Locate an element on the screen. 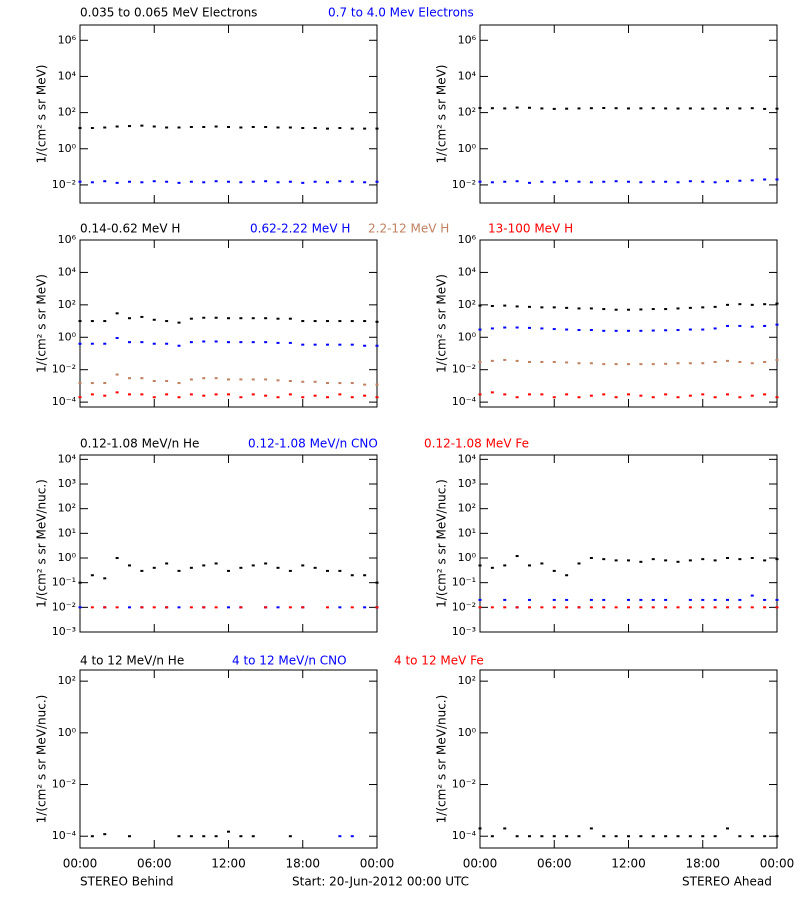 The height and width of the screenshot is (900, 800). y-tick-label: 10³ is located at coordinates (467, 483).